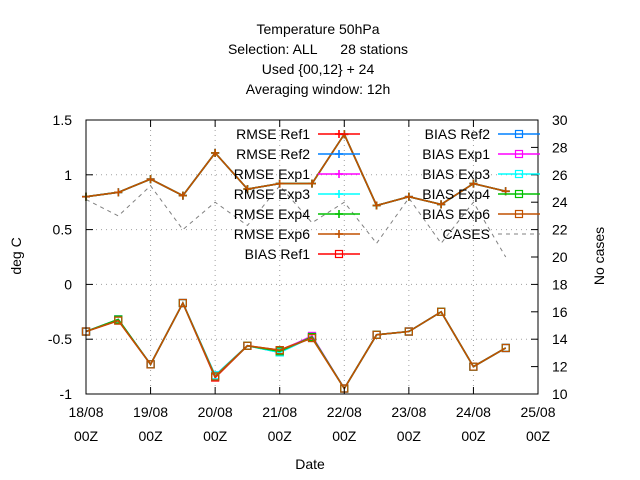 This screenshot has height=480, width=640. What do you see at coordinates (560, 394) in the screenshot?
I see `y2-tick-label: 10` at bounding box center [560, 394].